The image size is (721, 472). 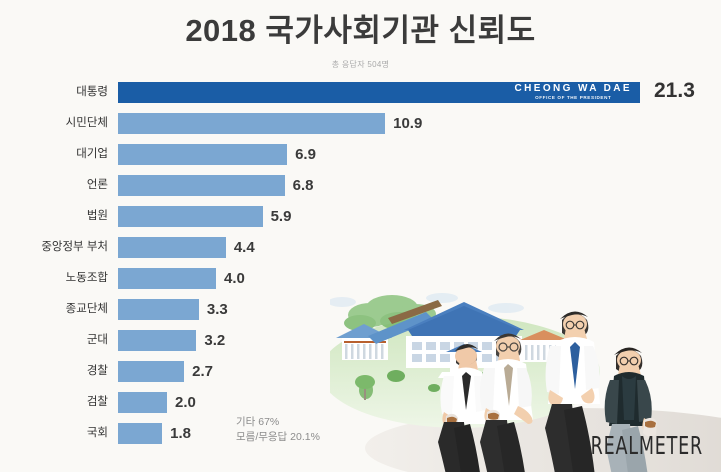 I want to click on bar-value-label: 6.8, so click(x=303, y=185).